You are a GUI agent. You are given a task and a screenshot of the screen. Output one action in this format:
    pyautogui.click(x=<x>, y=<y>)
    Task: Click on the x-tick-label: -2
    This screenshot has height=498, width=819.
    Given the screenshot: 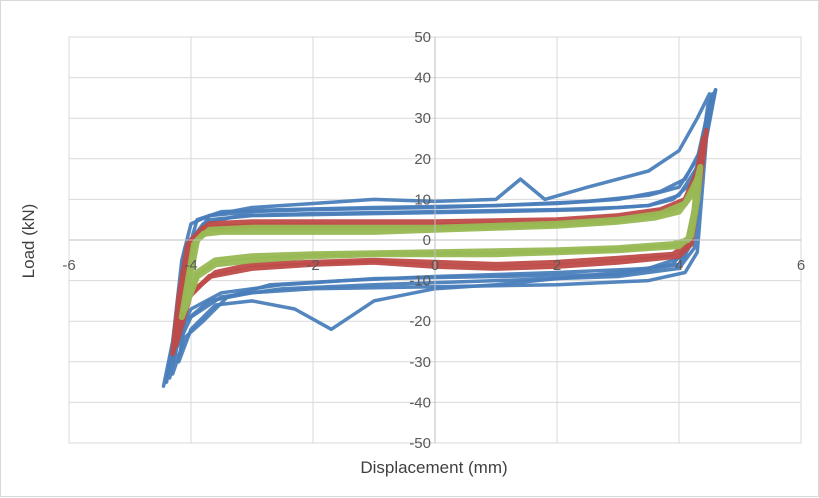 What is the action you would take?
    pyautogui.click(x=312, y=265)
    